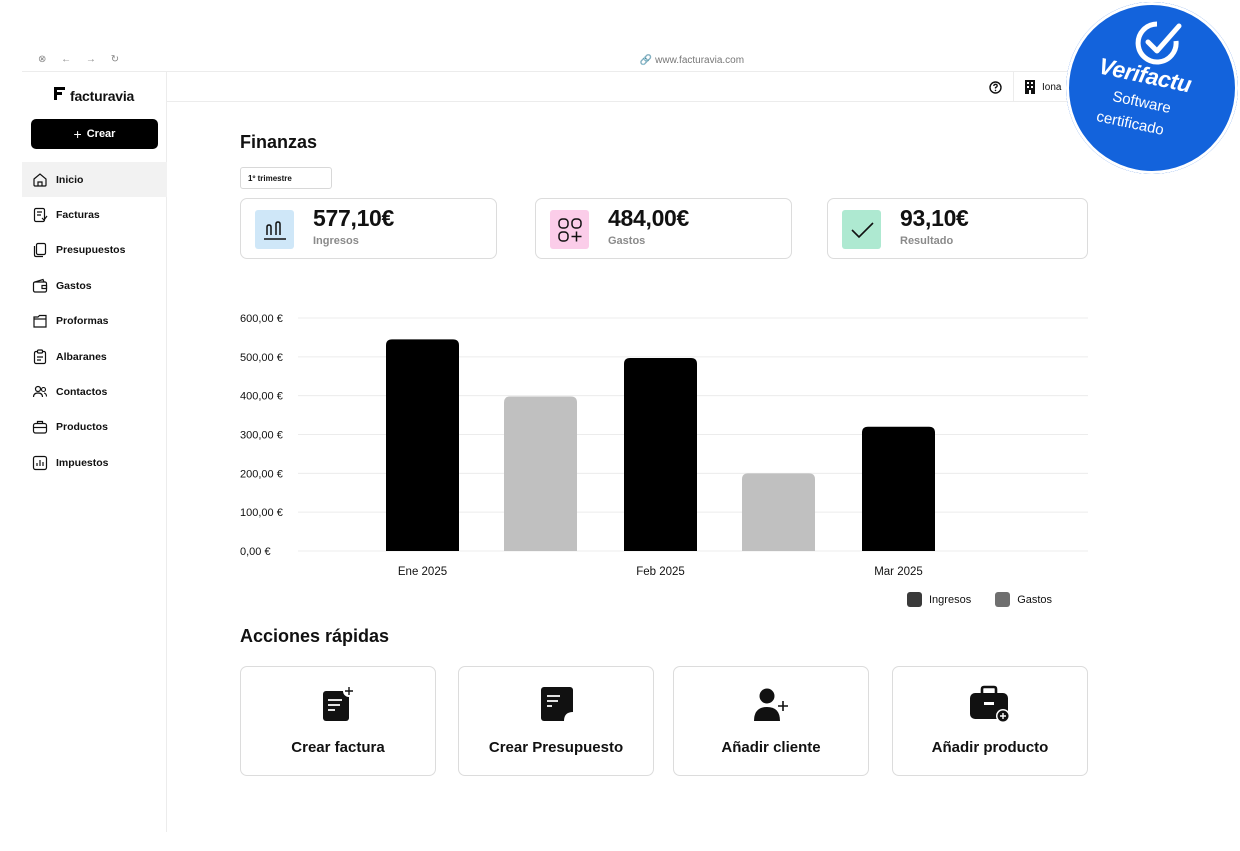  What do you see at coordinates (422, 572) in the screenshot?
I see `x-tick-label: Ene 2025` at bounding box center [422, 572].